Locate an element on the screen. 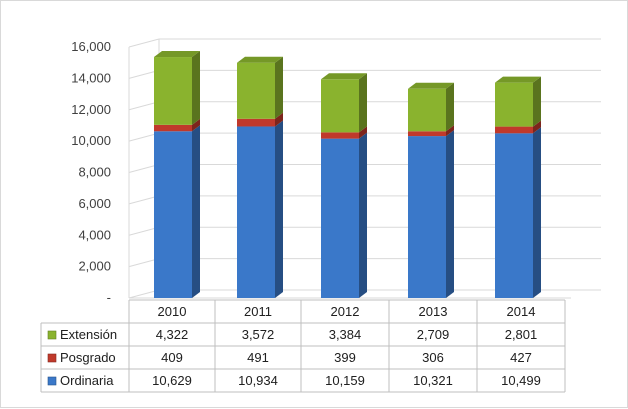 The width and height of the screenshot is (628, 409). table-cell-value: 306 is located at coordinates (433, 357).